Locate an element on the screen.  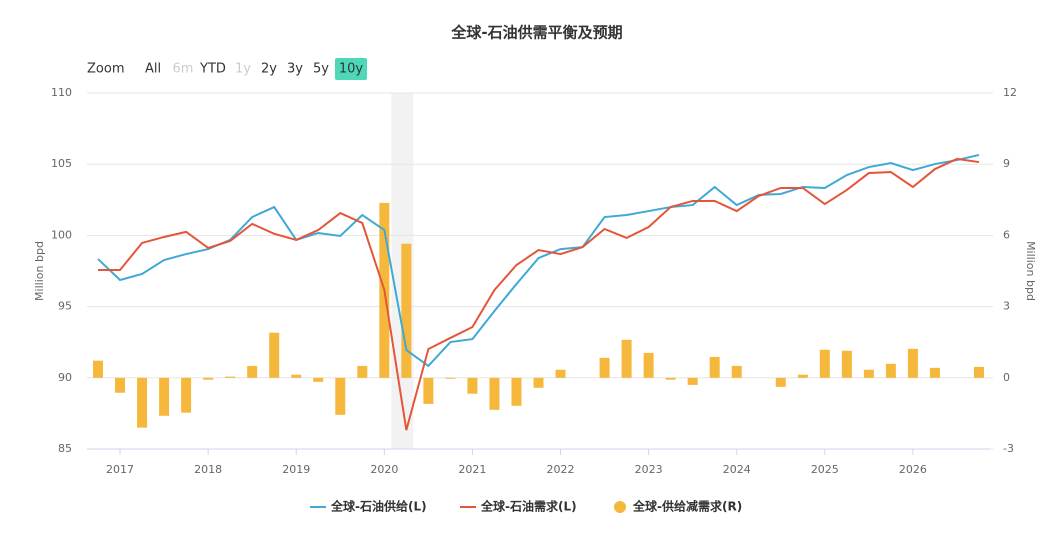
y2-tick-label: 12 is located at coordinates (1010, 92).